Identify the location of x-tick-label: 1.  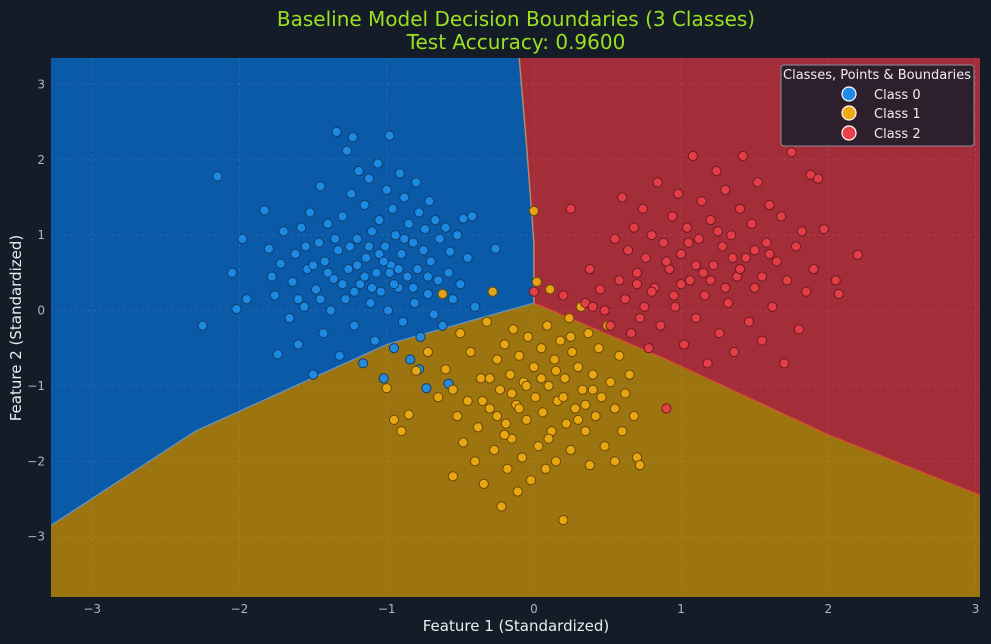
(681, 609).